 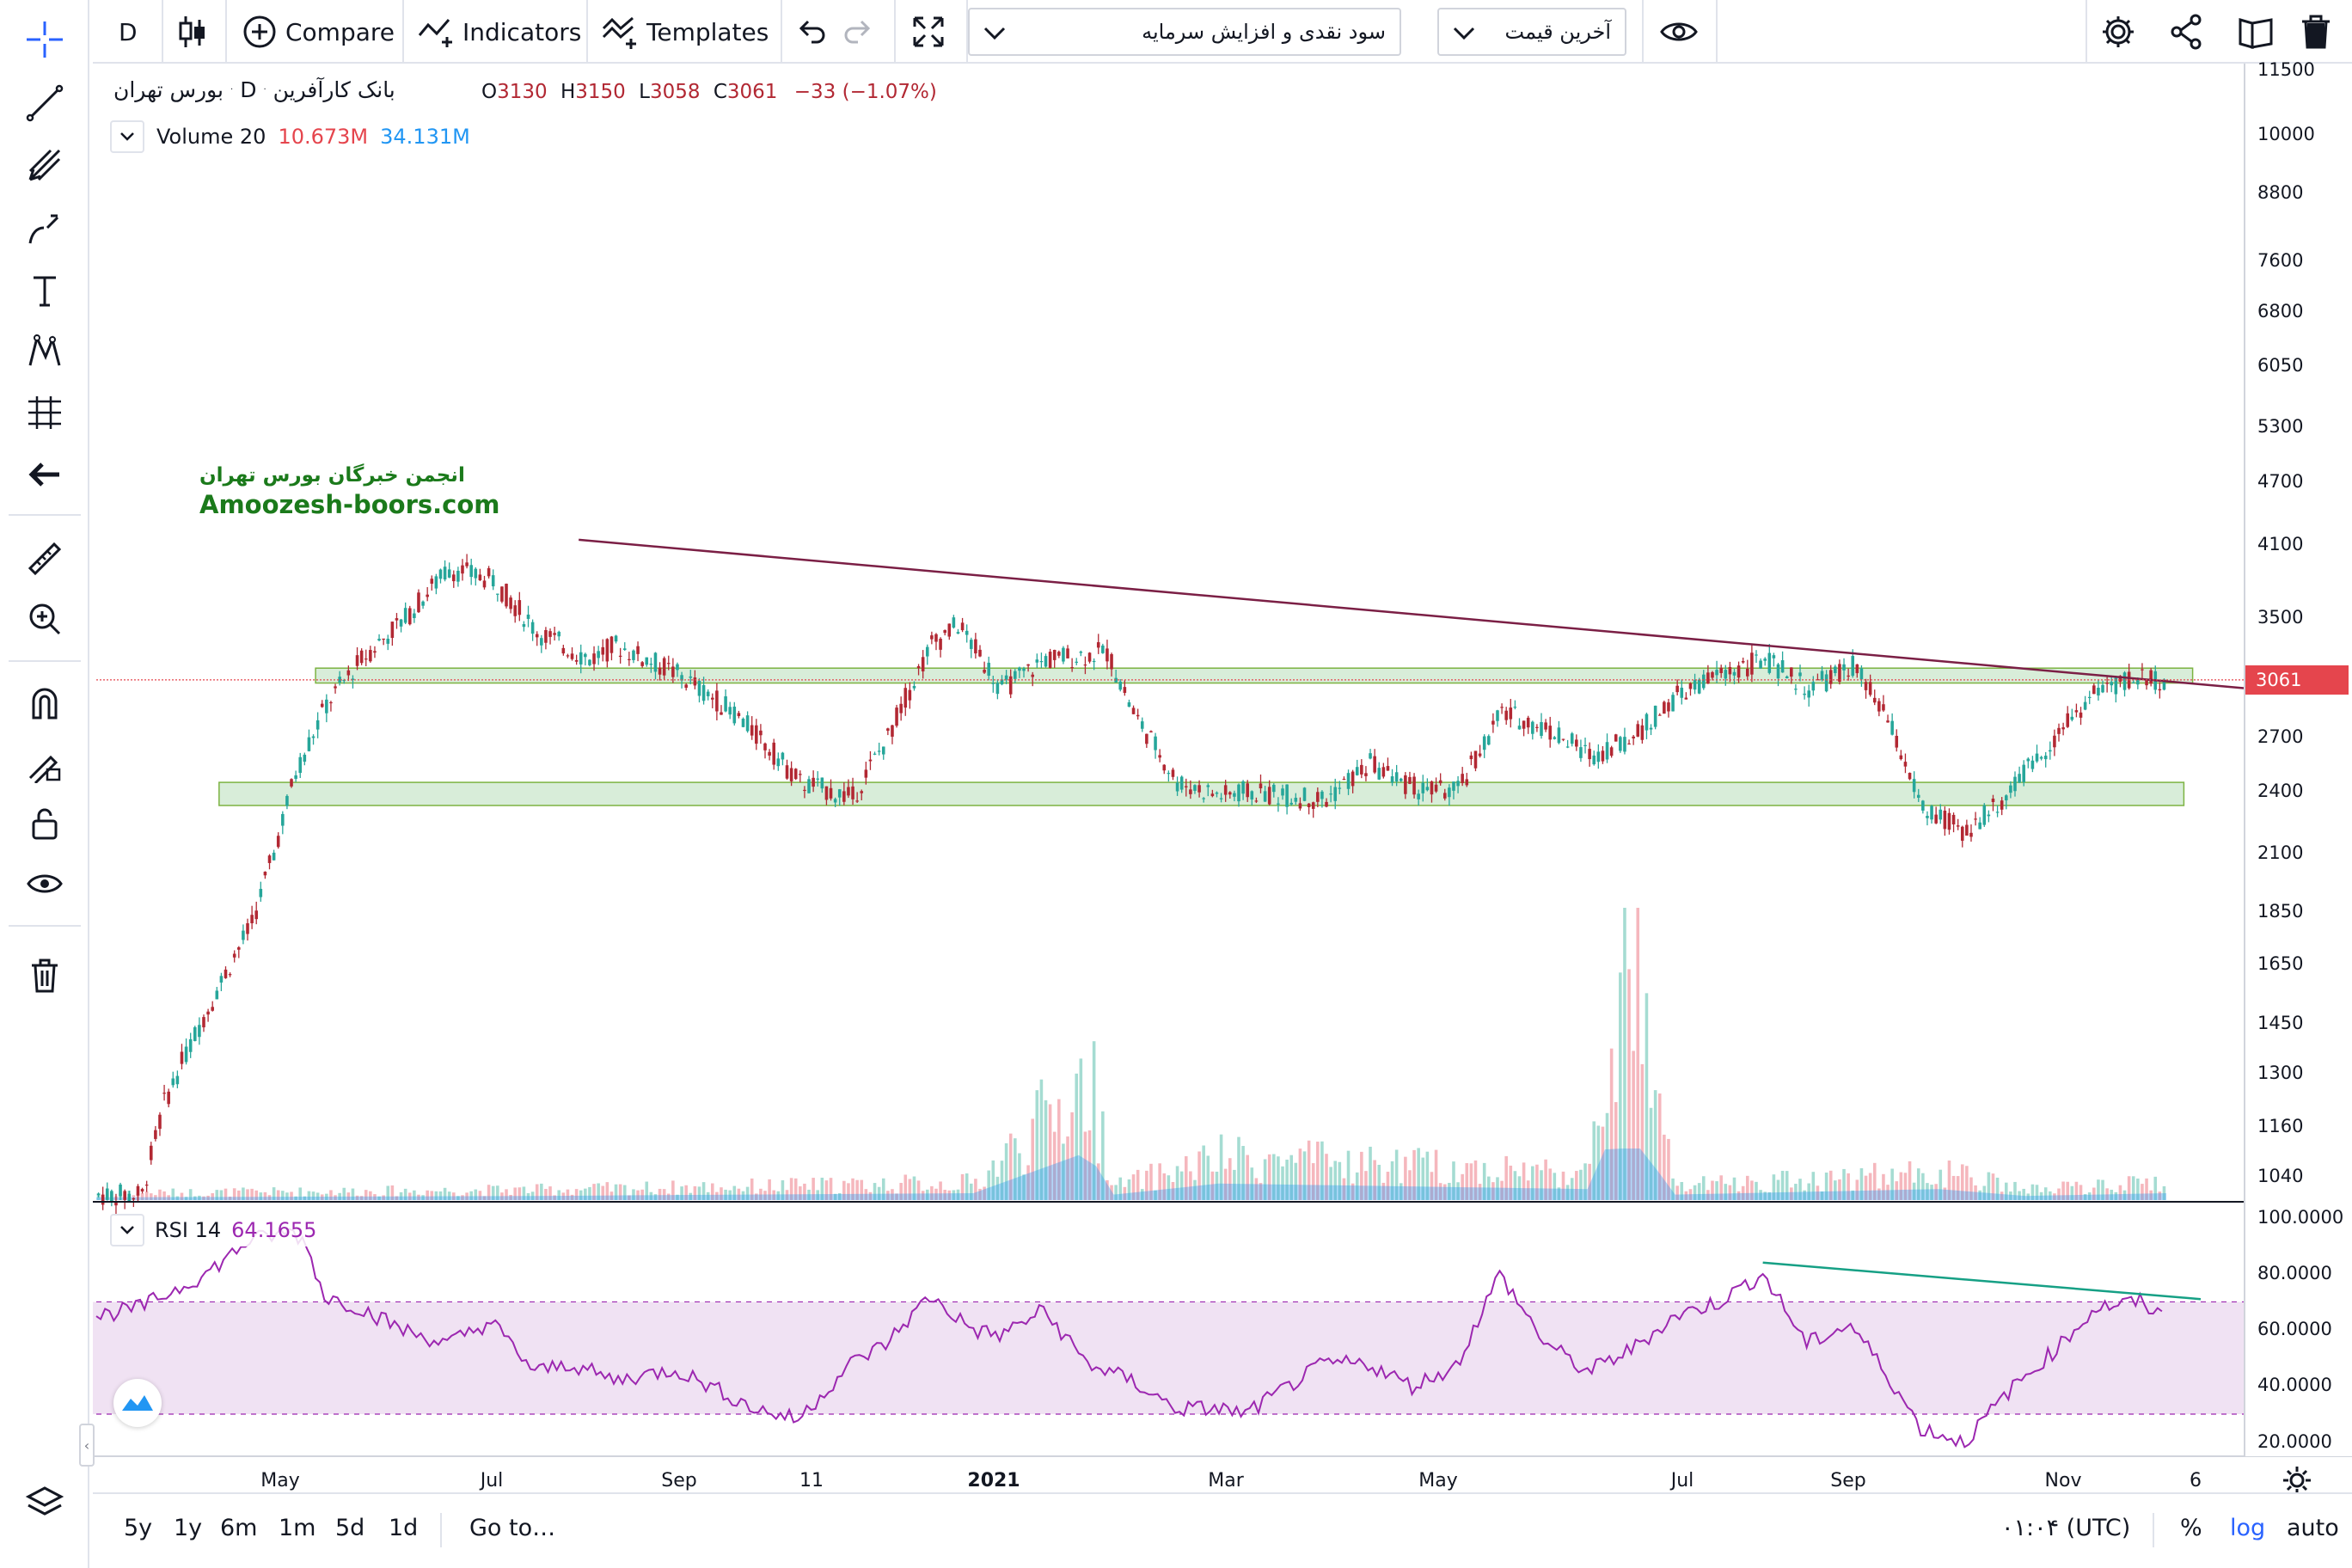 What do you see at coordinates (44, 290) in the screenshot?
I see `text-tool-icon` at bounding box center [44, 290].